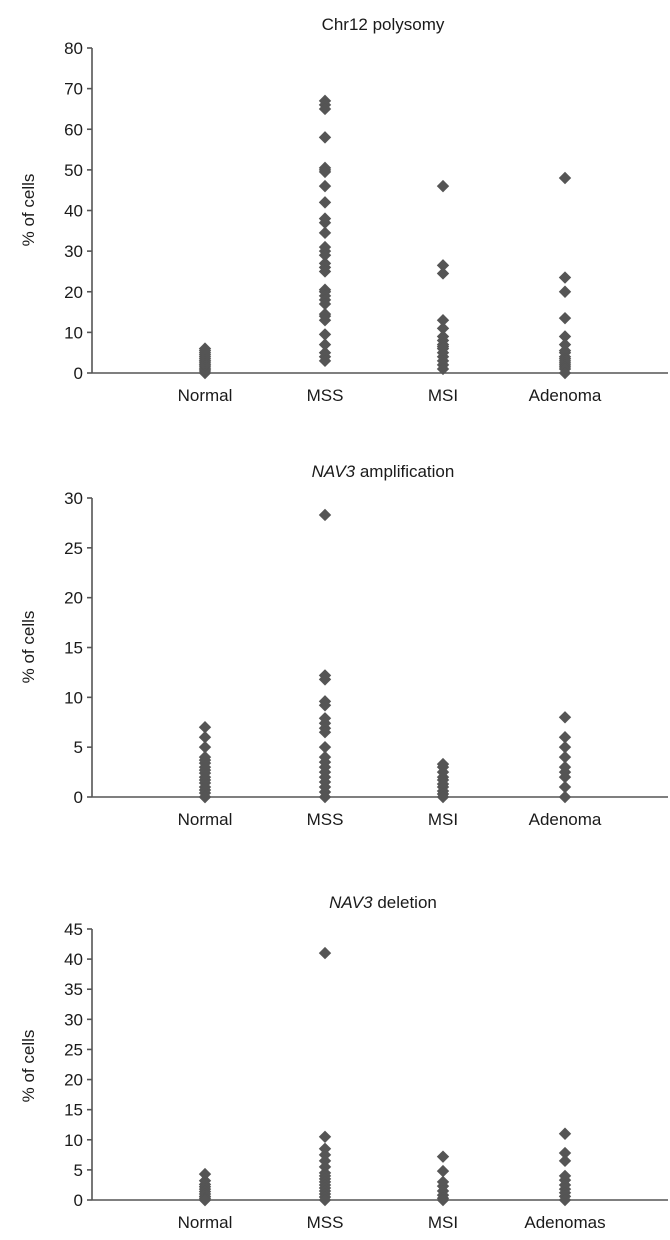 Image resolution: width=670 pixels, height=1240 pixels. What do you see at coordinates (405, 902) in the screenshot?
I see `chart-title-text: deletion` at bounding box center [405, 902].